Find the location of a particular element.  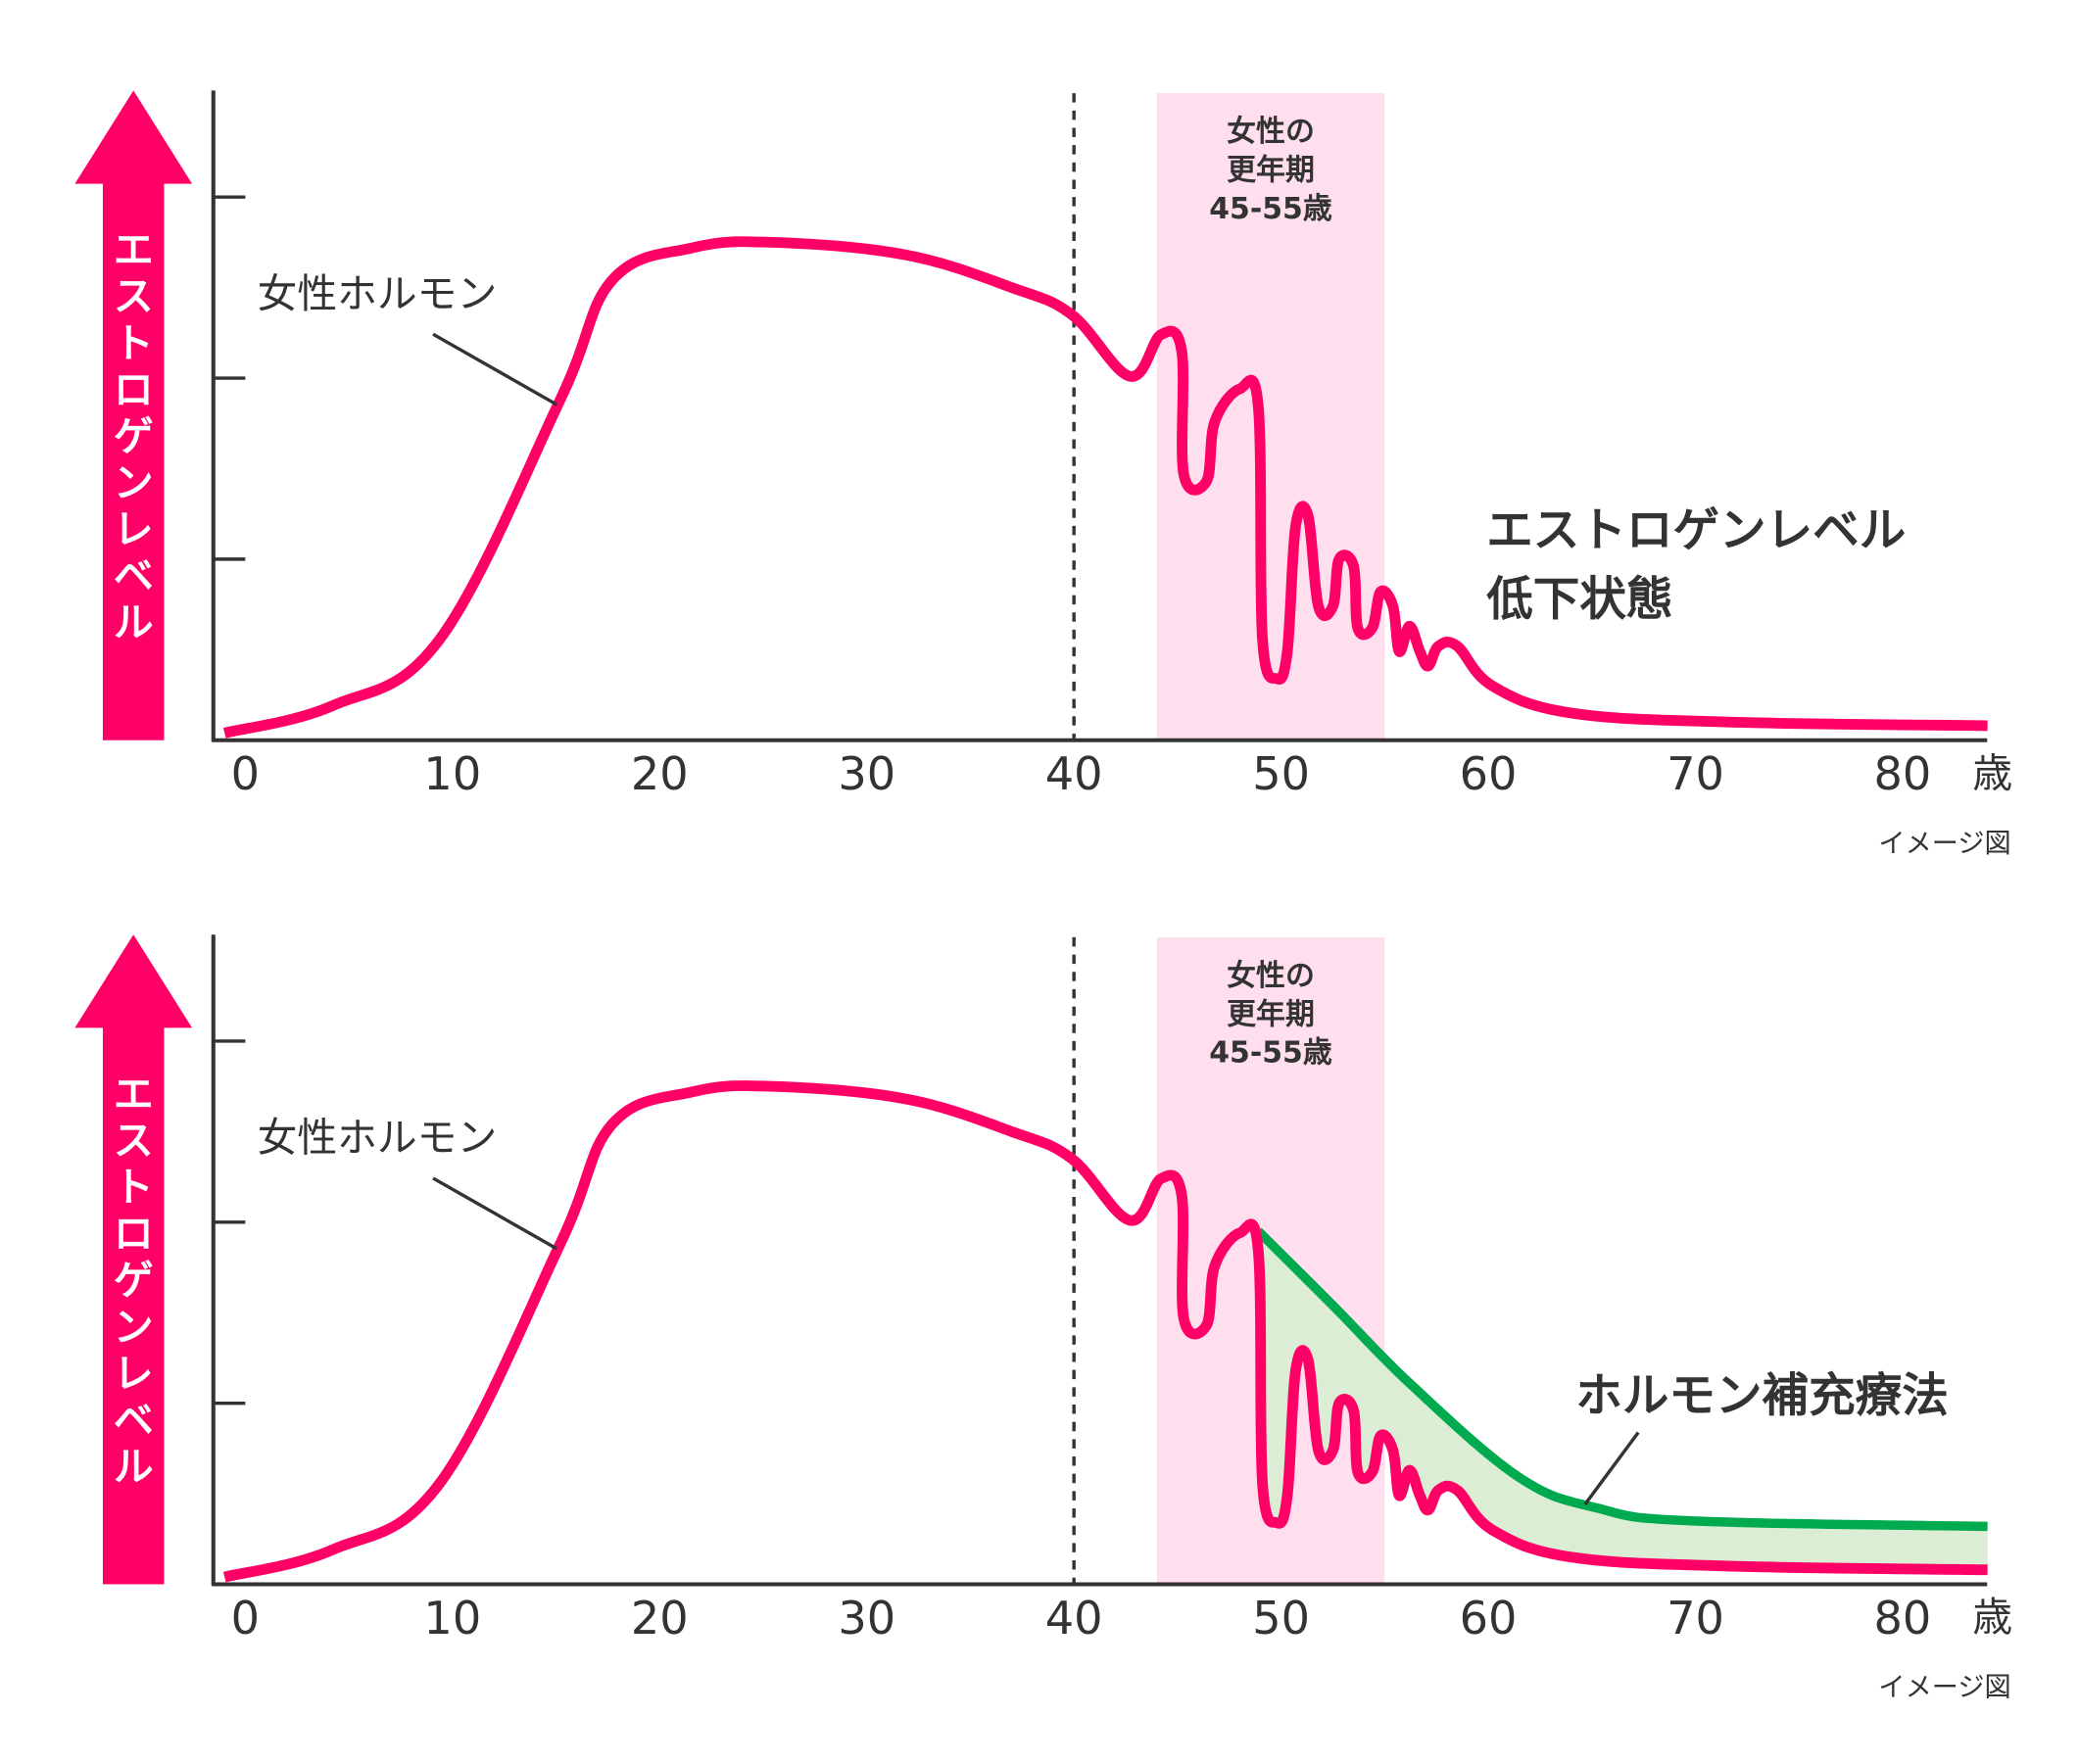

menopause-band is located at coordinates (1270, 416).